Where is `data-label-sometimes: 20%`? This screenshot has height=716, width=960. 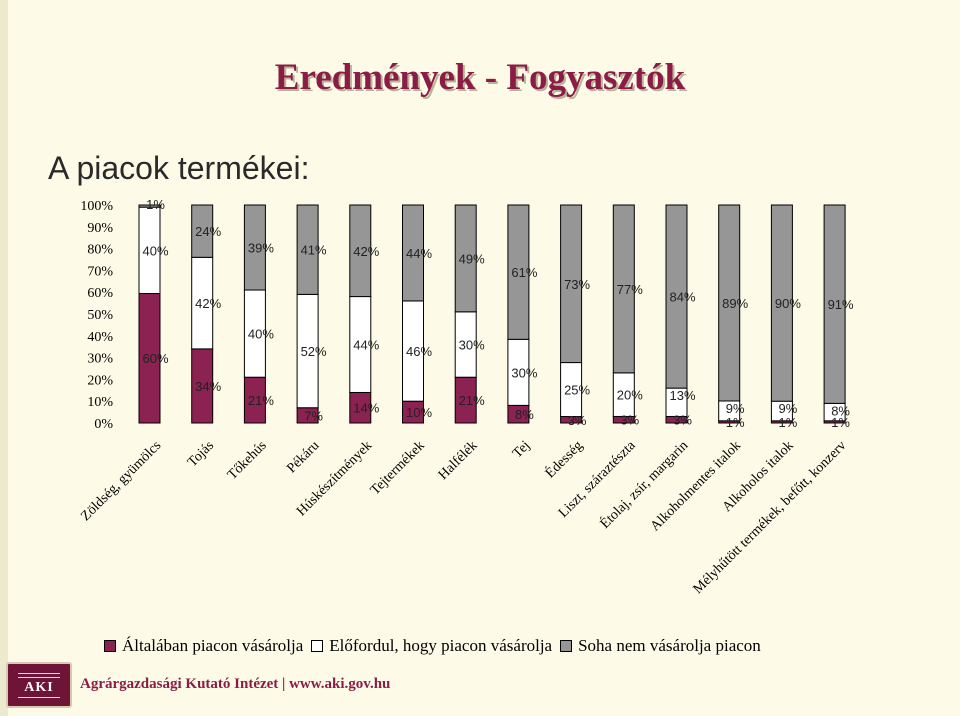
data-label-sometimes: 20% is located at coordinates (630, 395).